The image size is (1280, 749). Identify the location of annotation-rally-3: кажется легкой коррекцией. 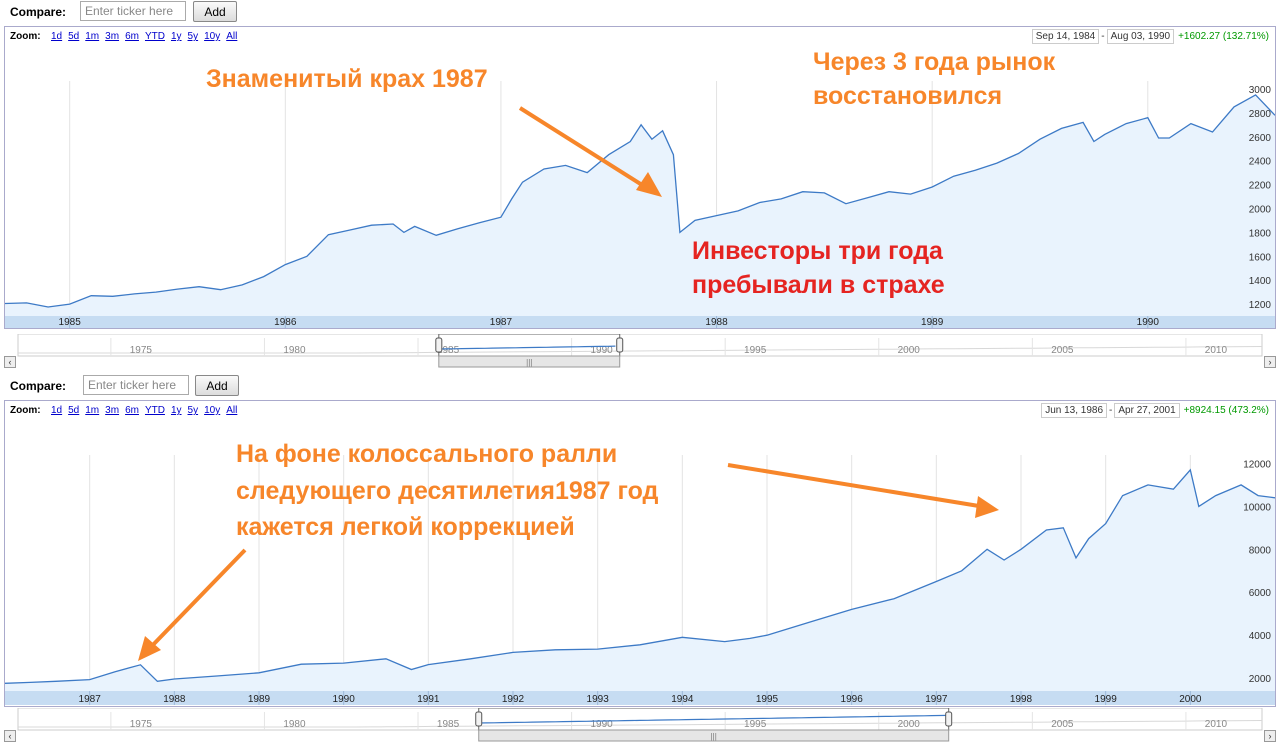
(405, 527).